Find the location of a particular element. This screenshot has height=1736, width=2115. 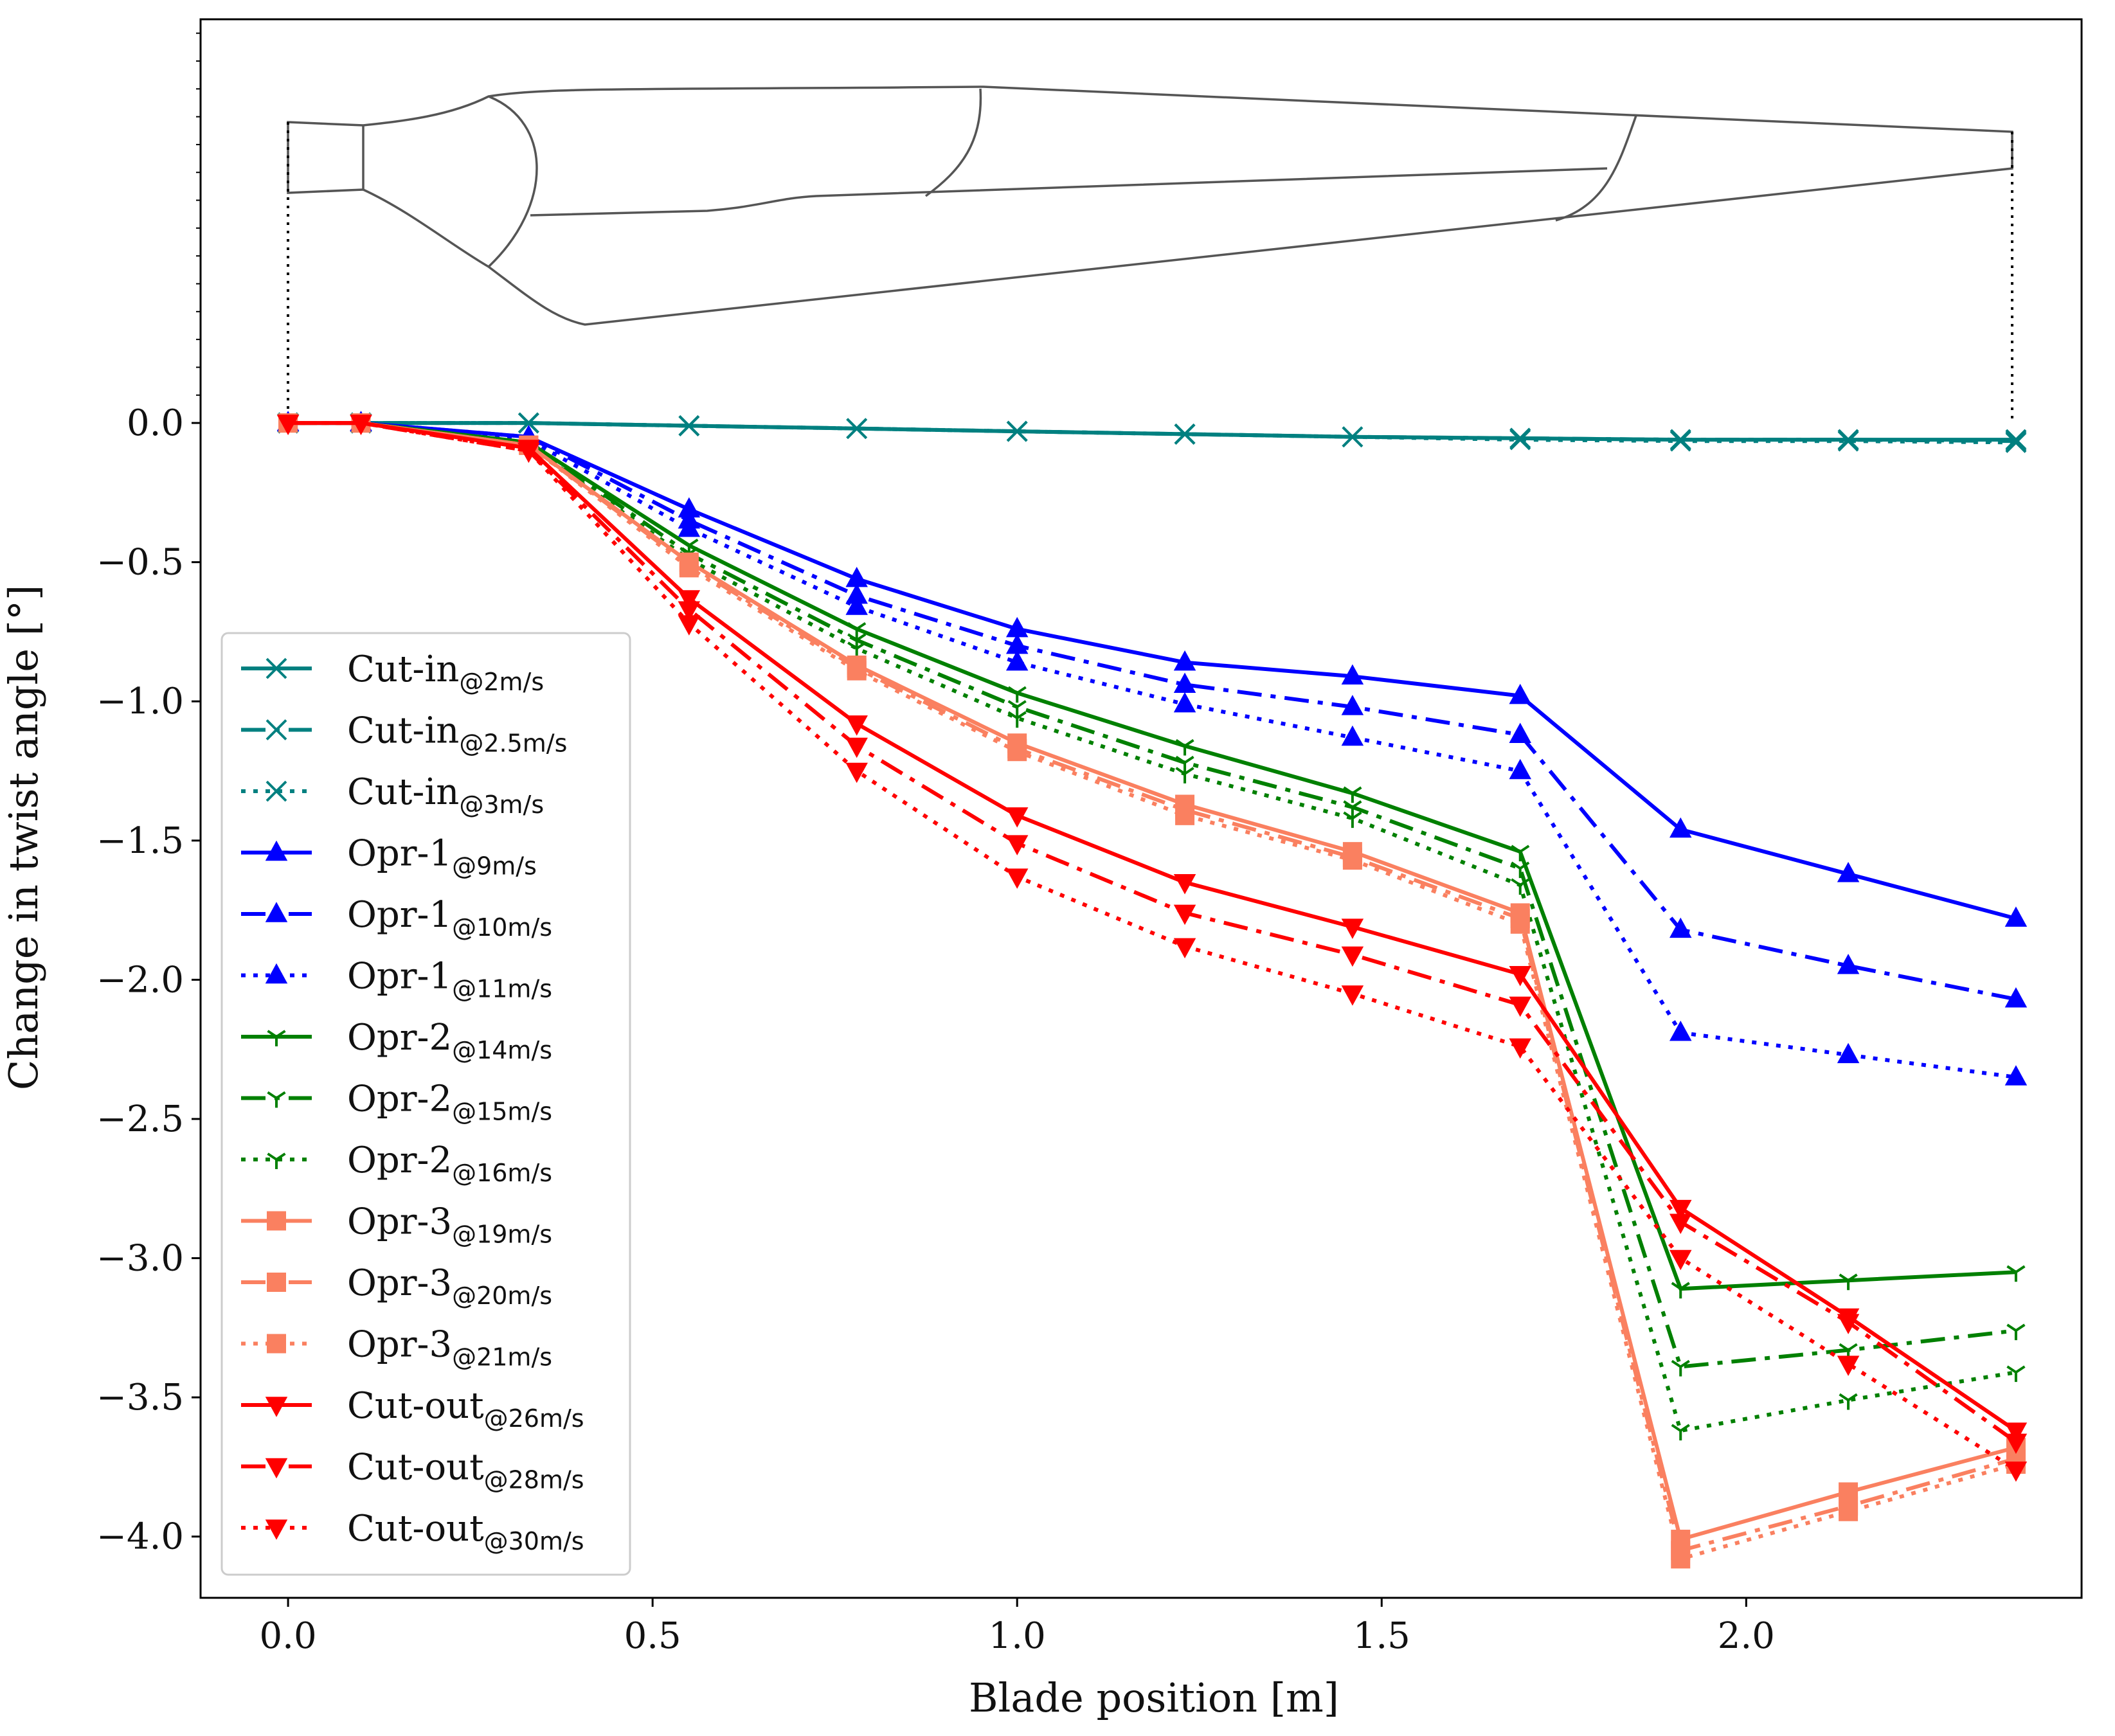

legend-label-name-5: Opr-1 is located at coordinates (400, 977).